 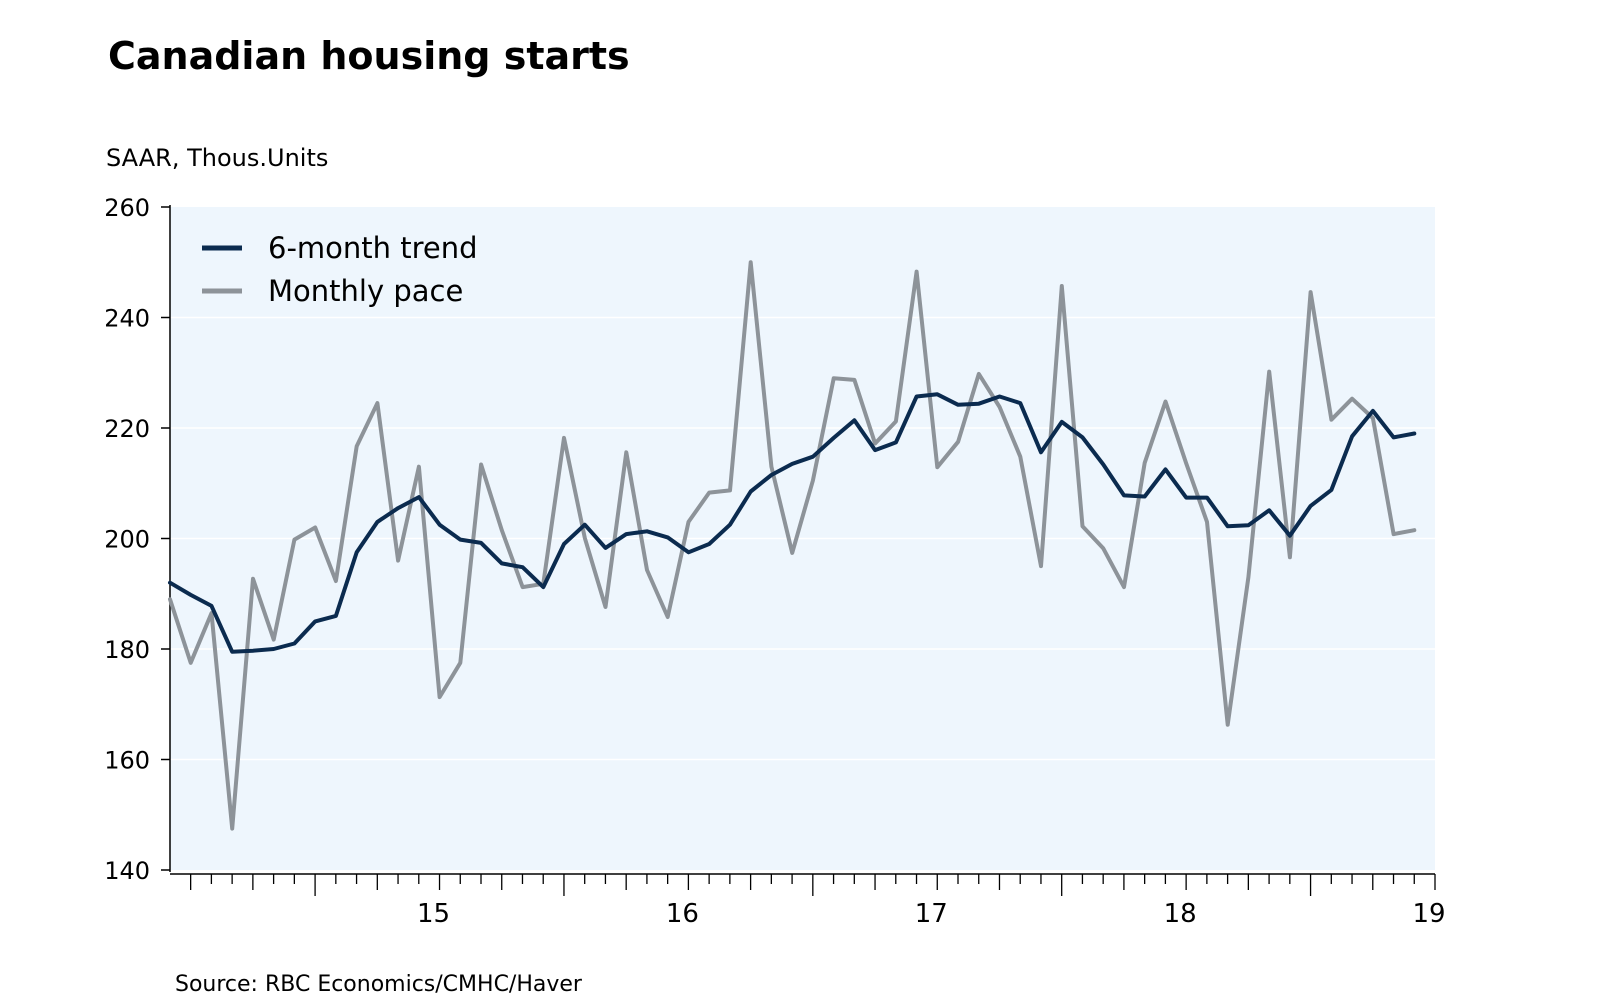 What do you see at coordinates (682, 914) in the screenshot?
I see `x-tick-label-16: 16` at bounding box center [682, 914].